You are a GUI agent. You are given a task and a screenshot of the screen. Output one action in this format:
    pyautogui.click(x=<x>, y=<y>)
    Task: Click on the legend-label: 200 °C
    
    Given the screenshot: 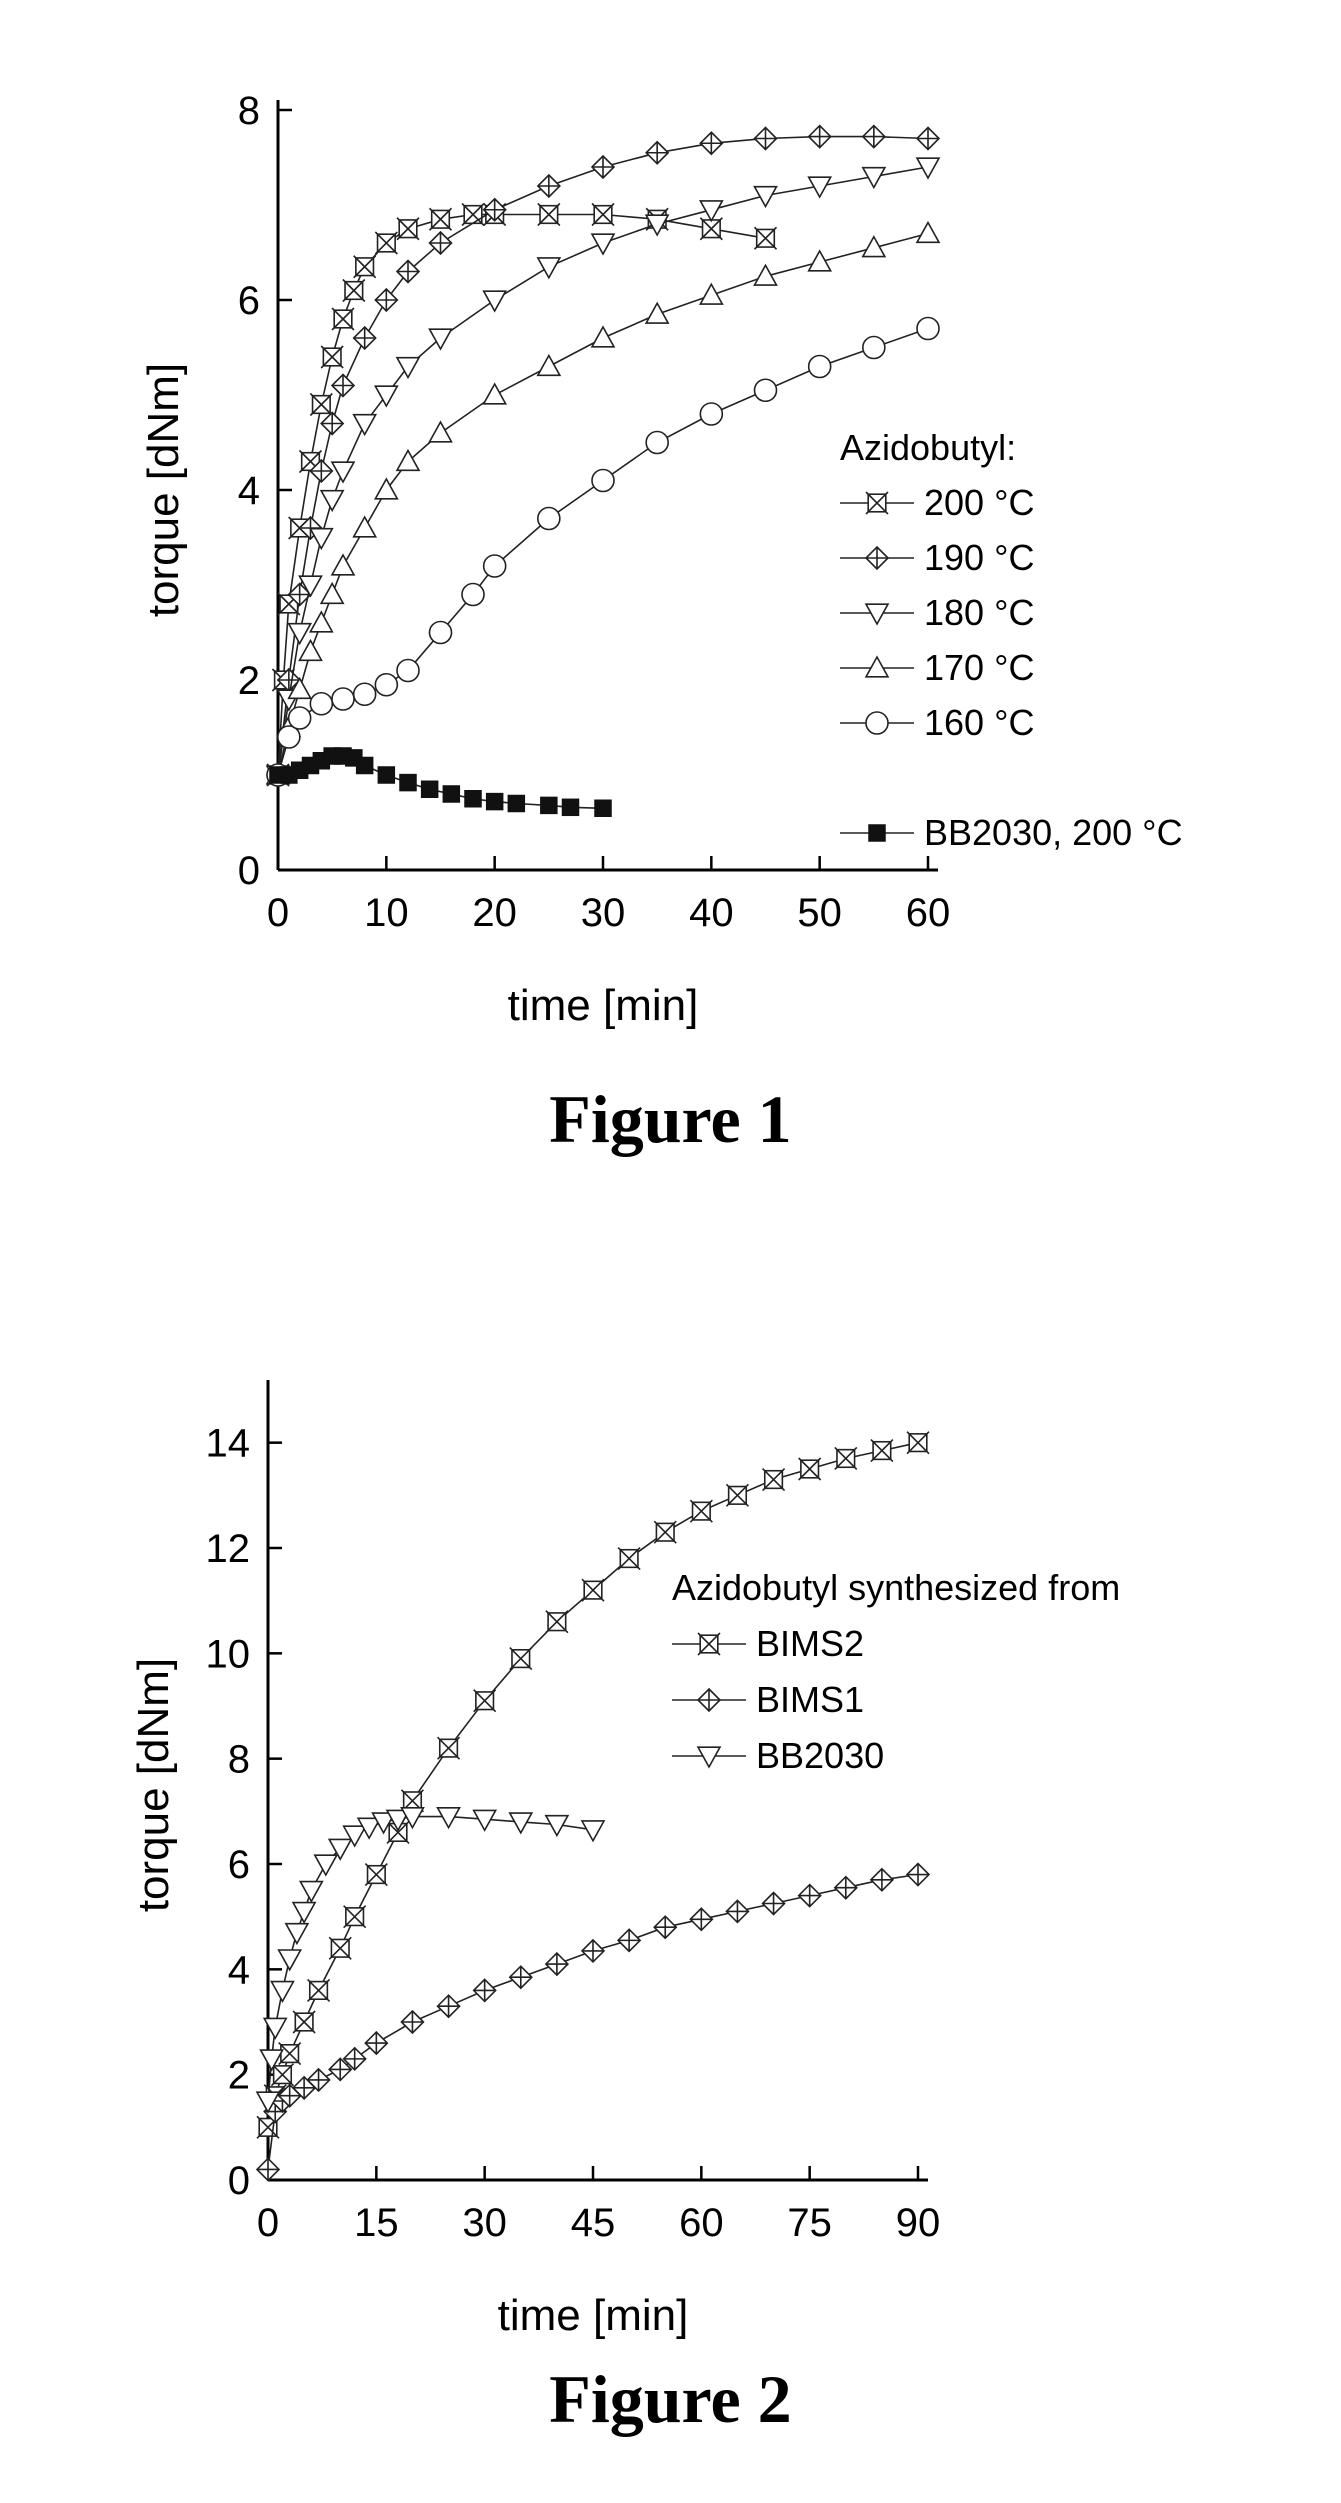 What is the action you would take?
    pyautogui.click(x=979, y=502)
    